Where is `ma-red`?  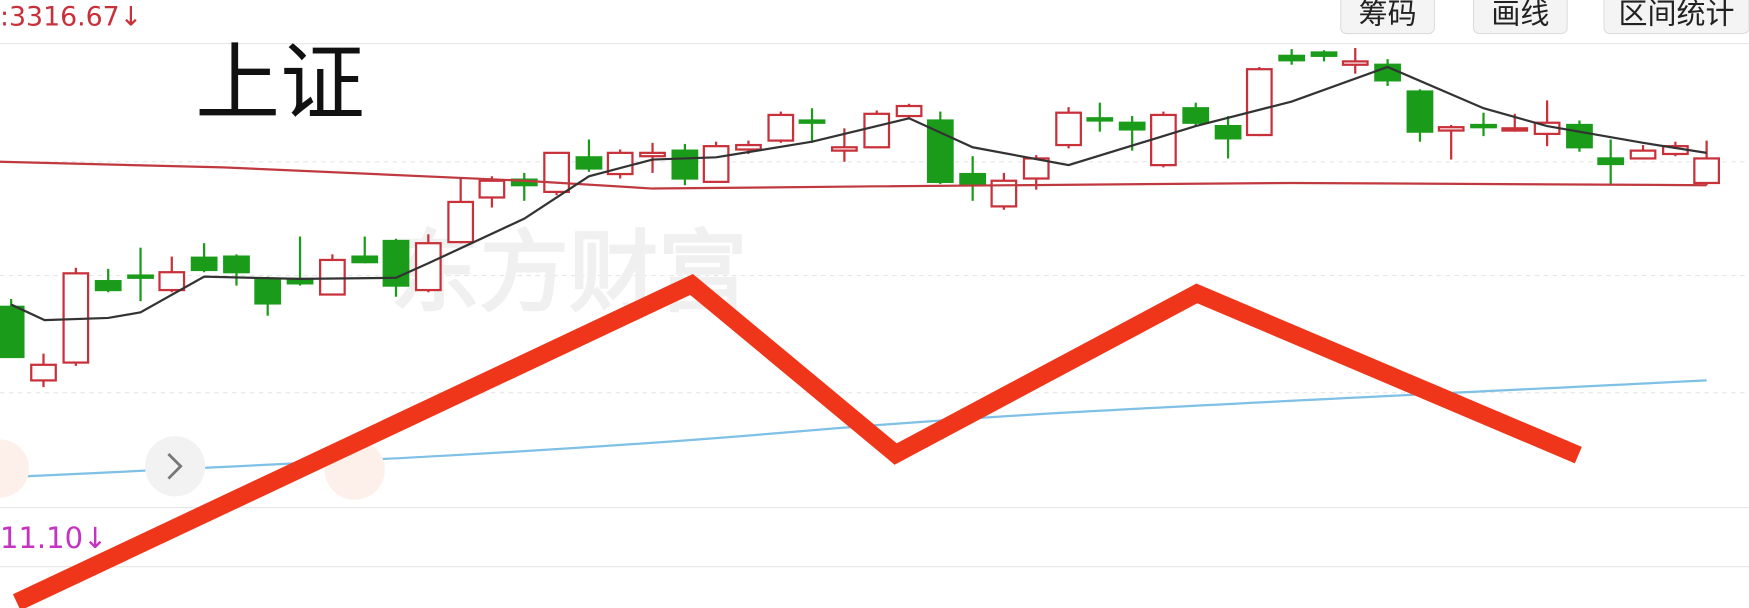 ma-red is located at coordinates (853, 175).